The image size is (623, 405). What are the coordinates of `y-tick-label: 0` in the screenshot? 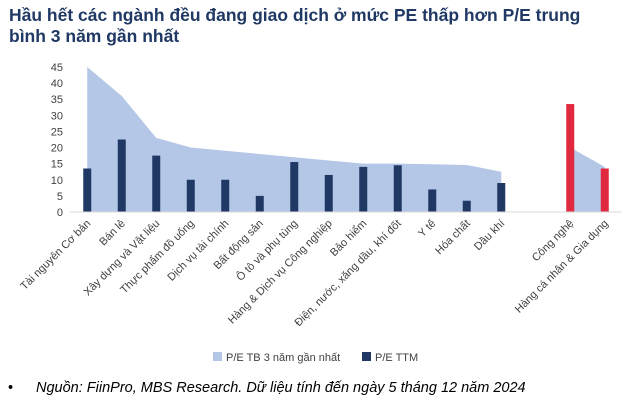 It's located at (60, 213).